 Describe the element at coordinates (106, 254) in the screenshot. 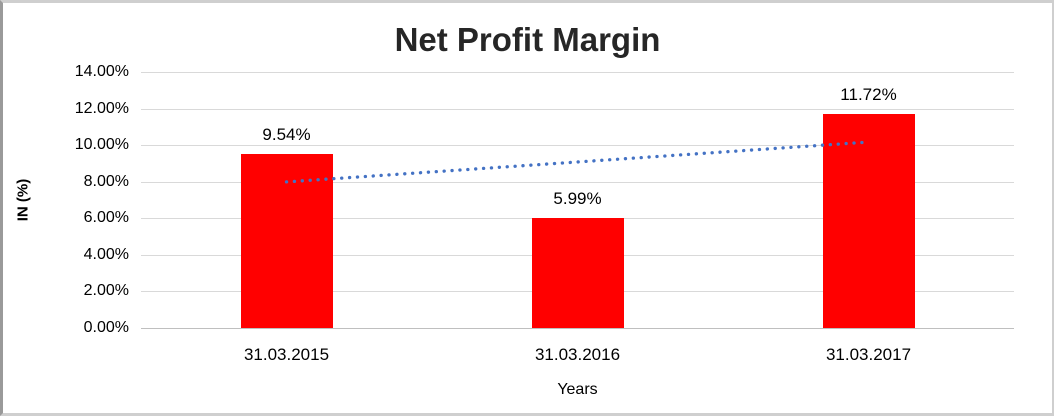

I see `y-tick-label: 4.00%` at that location.